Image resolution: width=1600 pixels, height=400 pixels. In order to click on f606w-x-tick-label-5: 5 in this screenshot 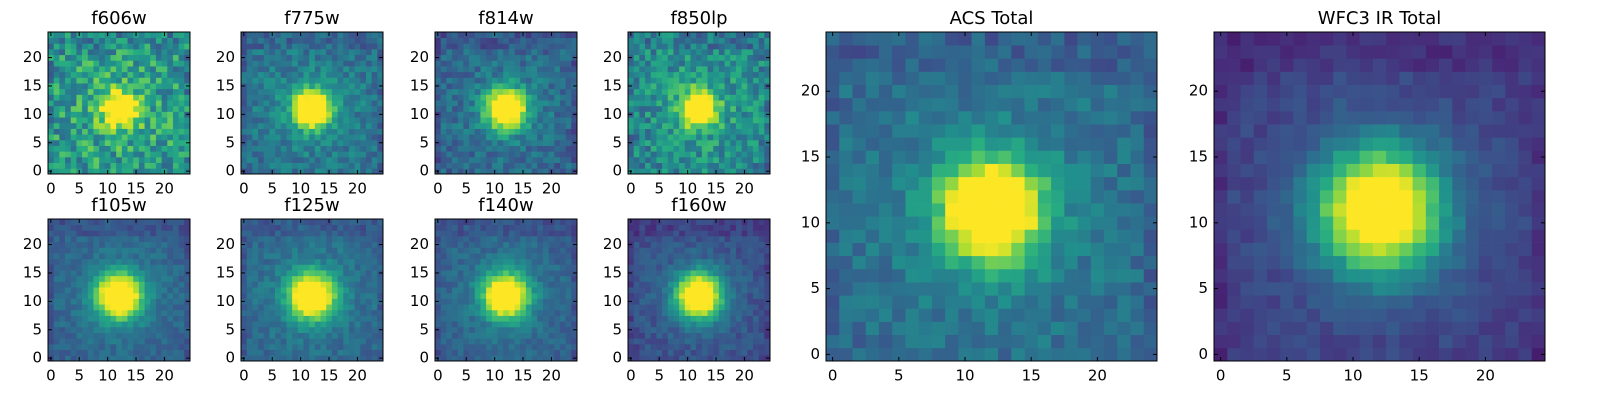, I will do `click(79, 189)`.